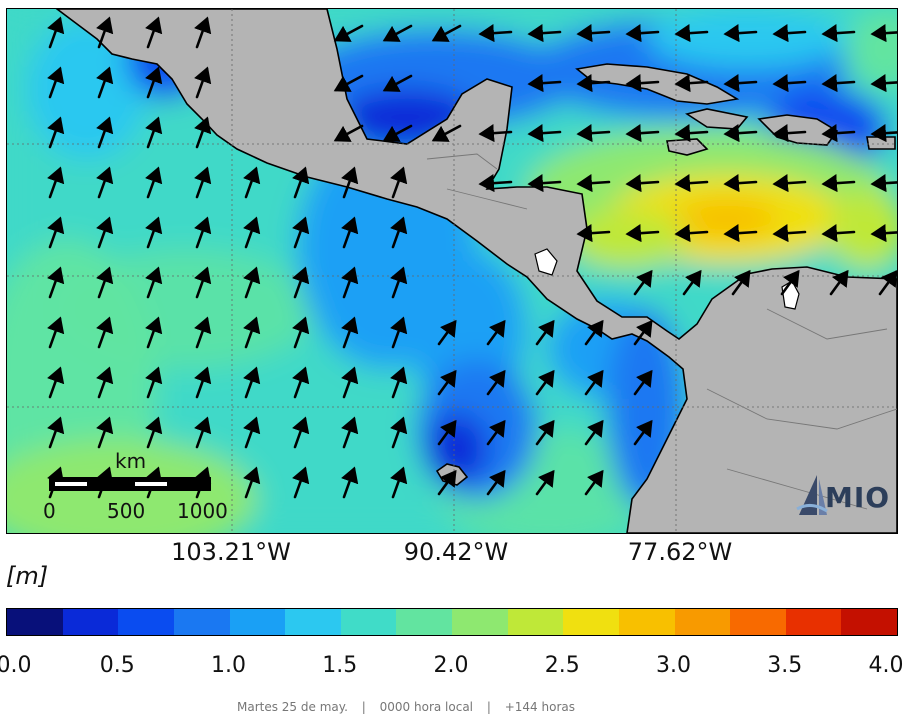  What do you see at coordinates (673, 665) in the screenshot?
I see `colorbar-tick-label: 3.0` at bounding box center [673, 665].